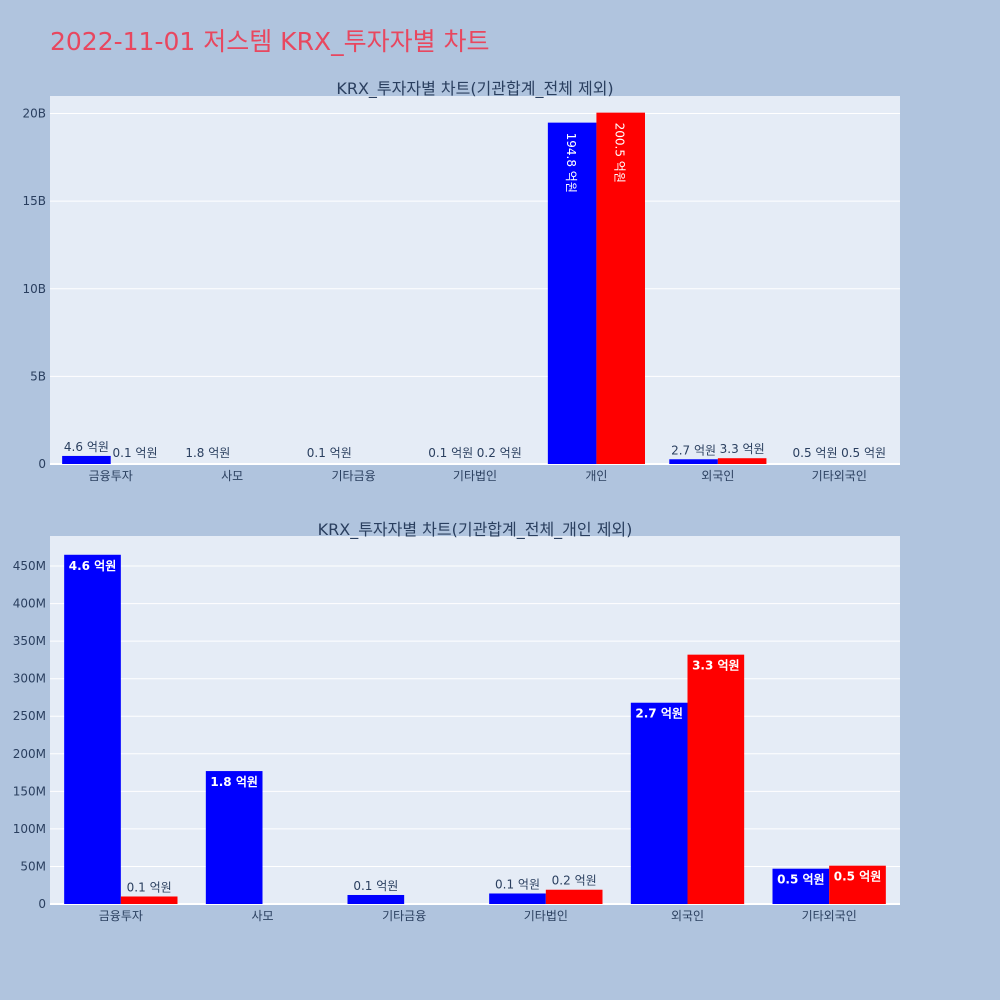 This screenshot has width=1000, height=1000. Describe the element at coordinates (475, 530) in the screenshot. I see `chart-title: KRX_투자자별 차트(기관합계_전체_개인 제외)` at that location.